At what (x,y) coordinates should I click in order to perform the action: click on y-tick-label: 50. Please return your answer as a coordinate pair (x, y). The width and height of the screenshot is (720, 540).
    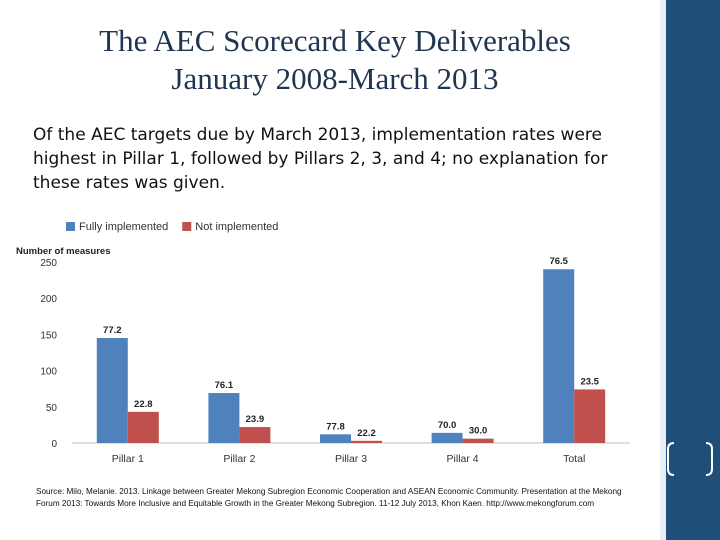
    Looking at the image, I should click on (52, 408).